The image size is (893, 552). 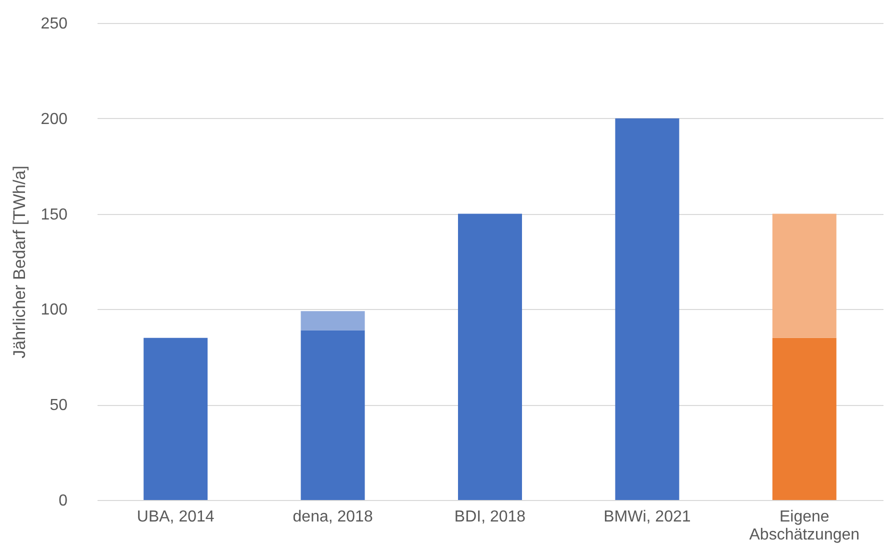 I want to click on y-tick-label: 150, so click(x=54, y=215).